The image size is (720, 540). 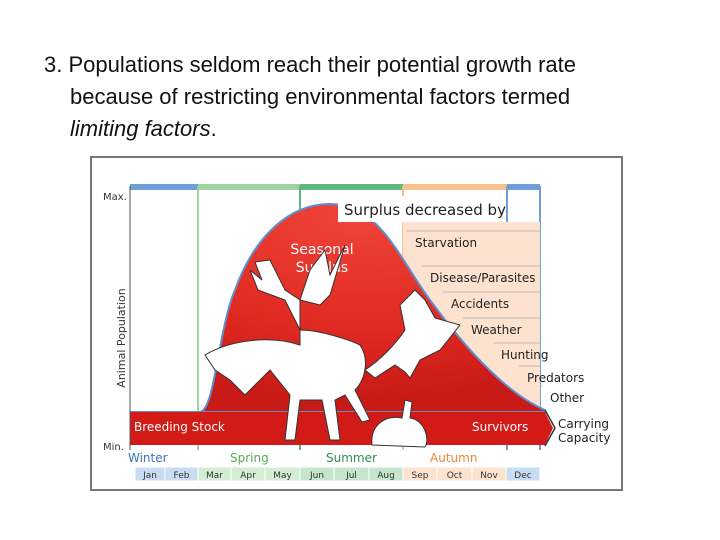 I want to click on month-cell, so click(x=523, y=474).